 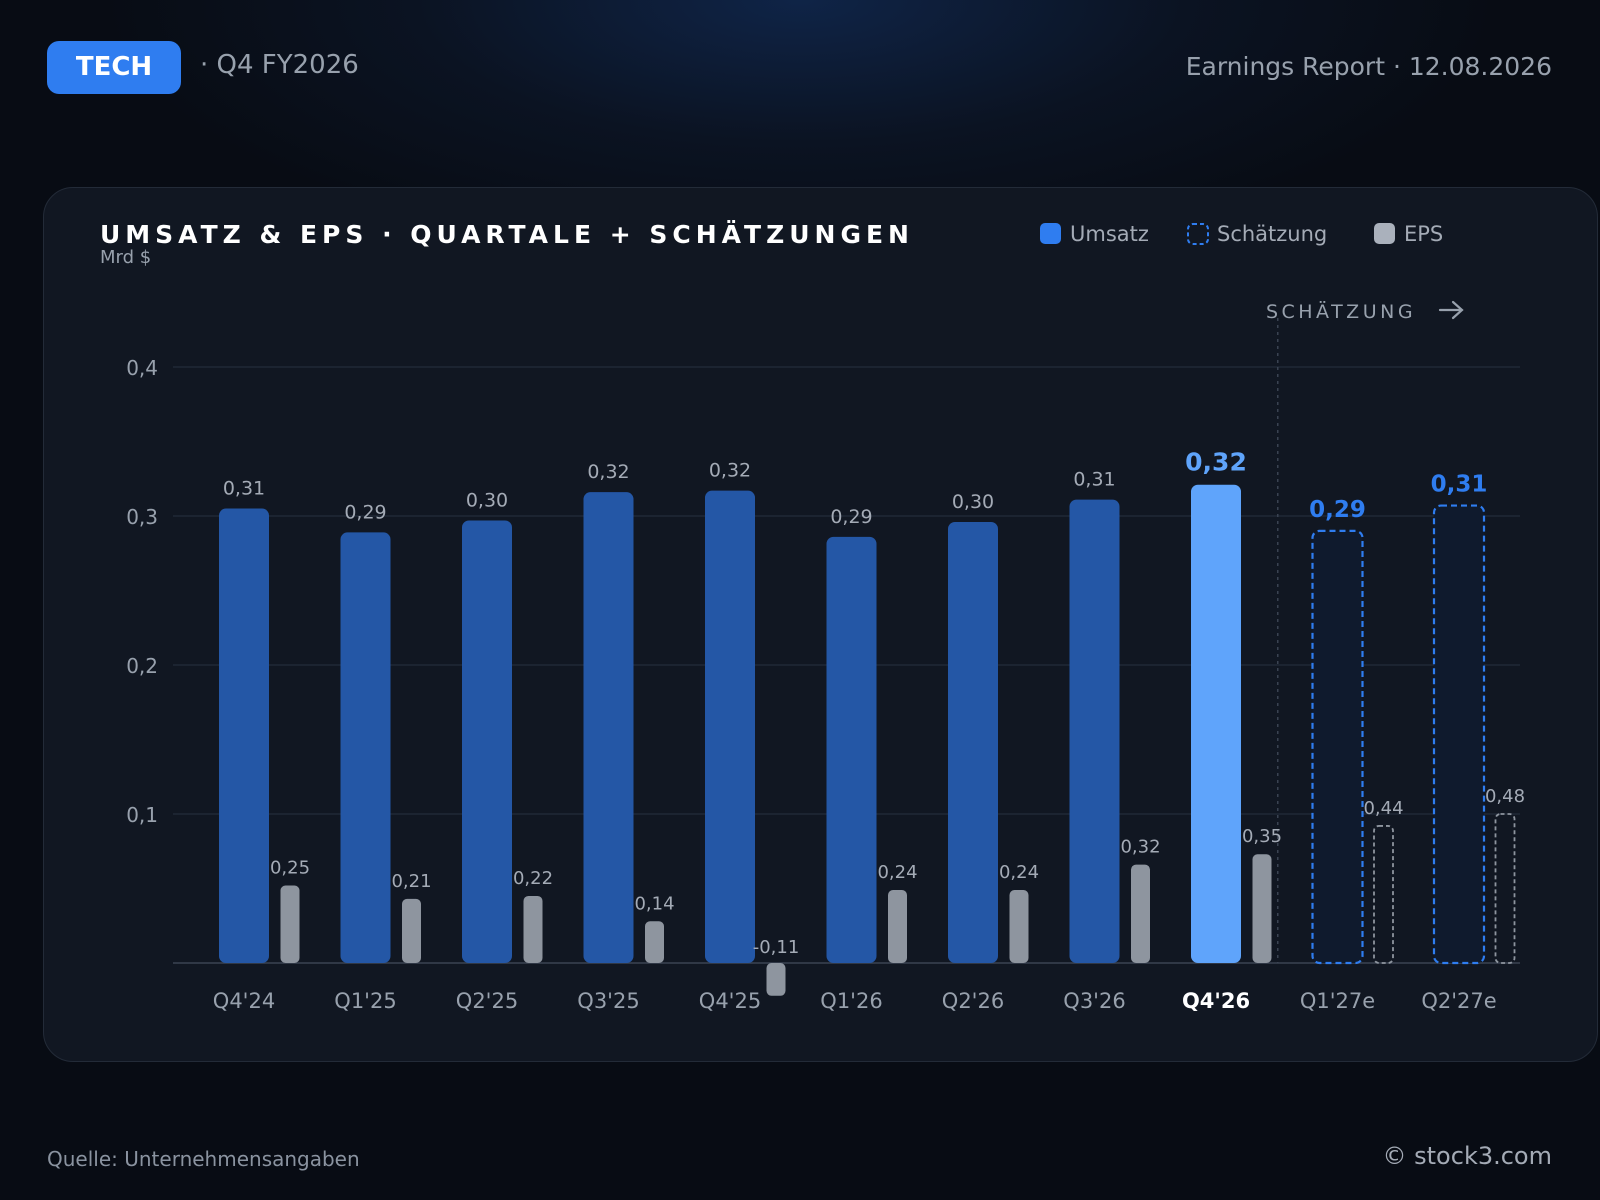 What do you see at coordinates (142, 815) in the screenshot?
I see `y-tick-label: 0,1` at bounding box center [142, 815].